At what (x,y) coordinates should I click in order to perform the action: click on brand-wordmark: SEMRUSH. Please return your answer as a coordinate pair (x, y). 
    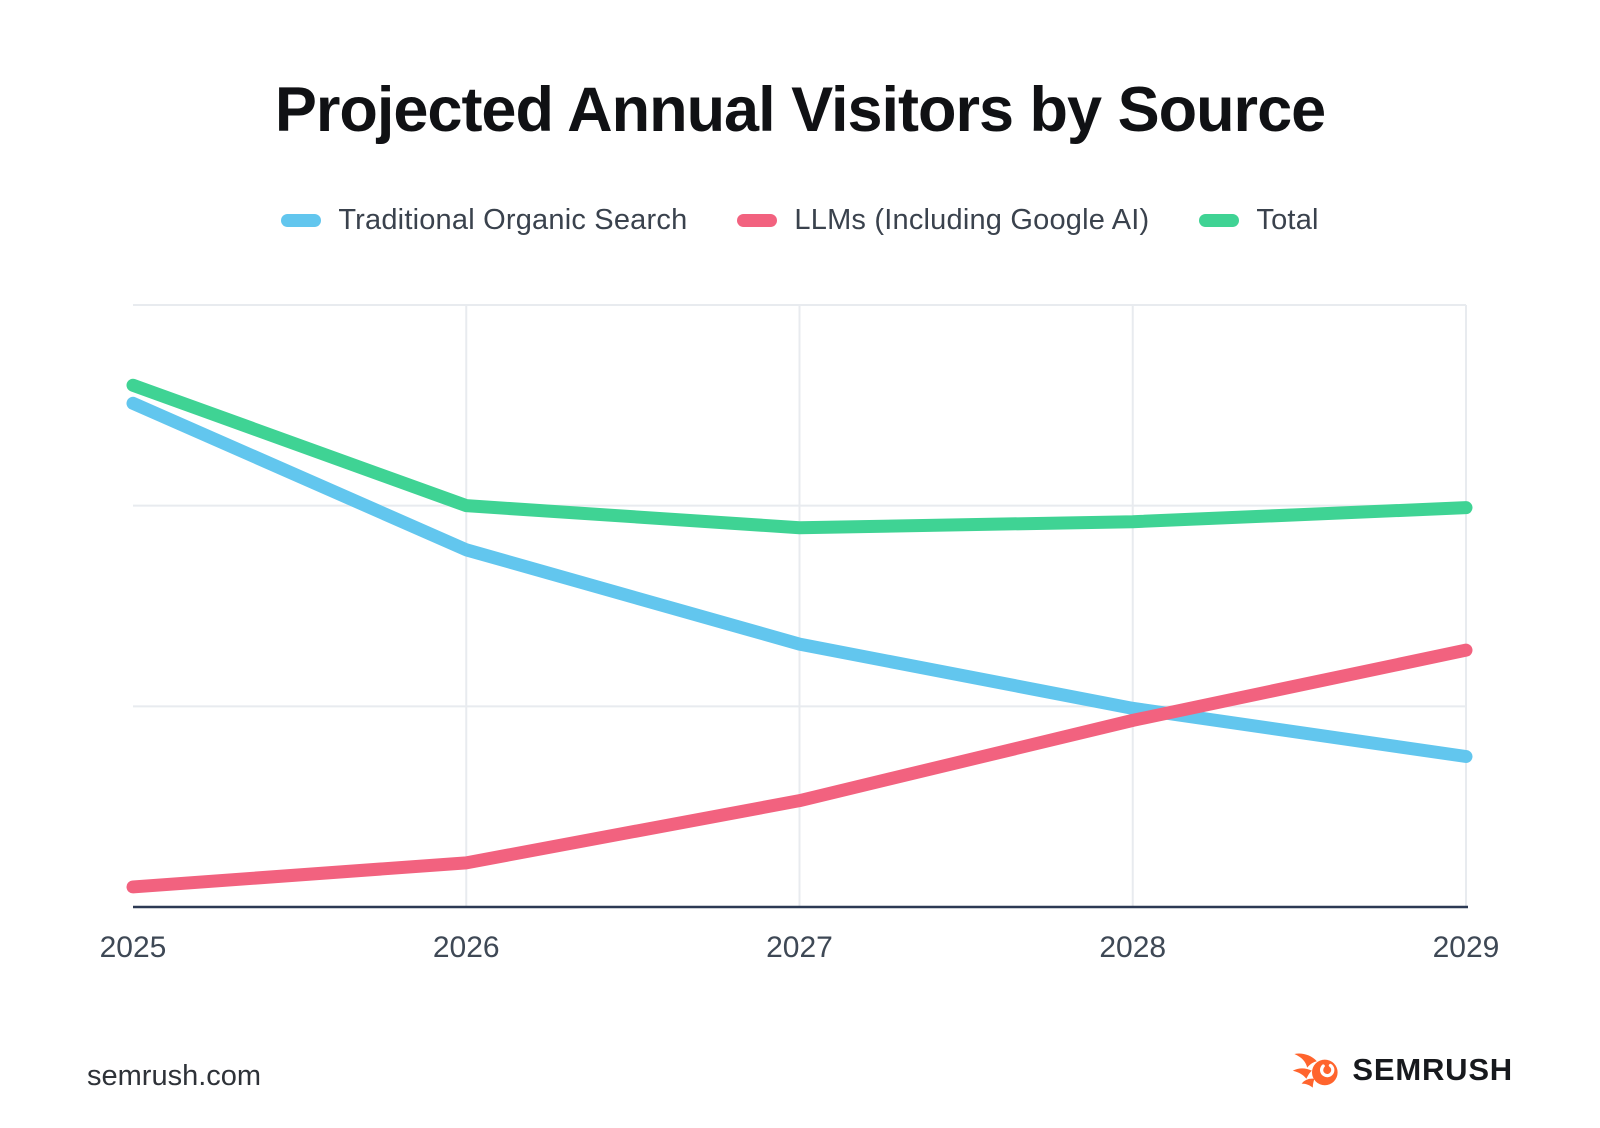
    Looking at the image, I should click on (1432, 1069).